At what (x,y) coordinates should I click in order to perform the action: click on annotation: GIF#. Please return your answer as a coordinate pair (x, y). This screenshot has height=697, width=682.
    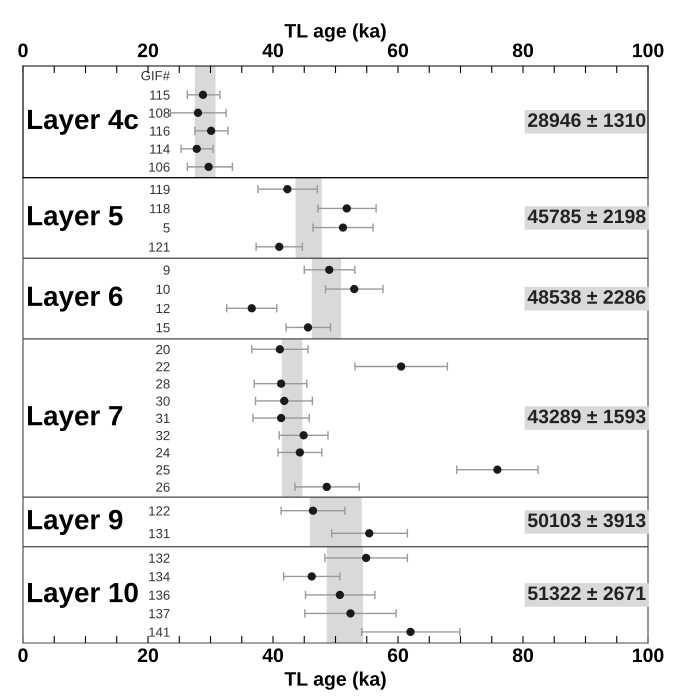
    Looking at the image, I should click on (155, 75).